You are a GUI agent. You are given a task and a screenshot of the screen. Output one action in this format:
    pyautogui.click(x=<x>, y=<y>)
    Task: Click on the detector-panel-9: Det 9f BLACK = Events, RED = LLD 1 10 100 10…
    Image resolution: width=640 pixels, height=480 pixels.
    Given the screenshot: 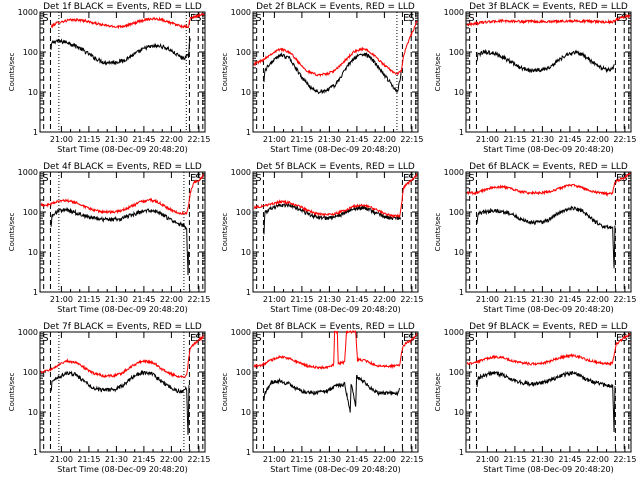 What is the action you would take?
    pyautogui.click(x=535, y=398)
    